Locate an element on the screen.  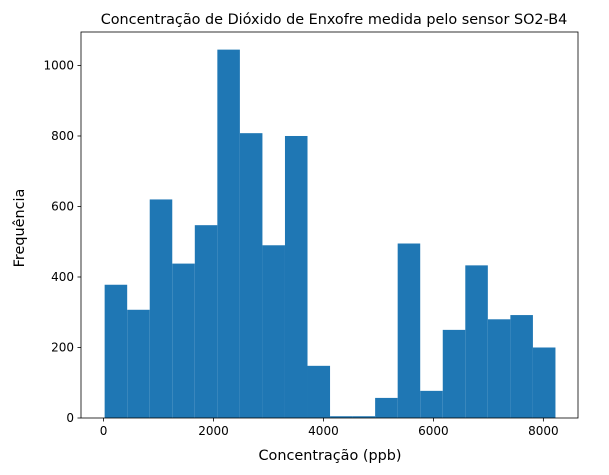
x-tick-label: 4000 is located at coordinates (323, 431).